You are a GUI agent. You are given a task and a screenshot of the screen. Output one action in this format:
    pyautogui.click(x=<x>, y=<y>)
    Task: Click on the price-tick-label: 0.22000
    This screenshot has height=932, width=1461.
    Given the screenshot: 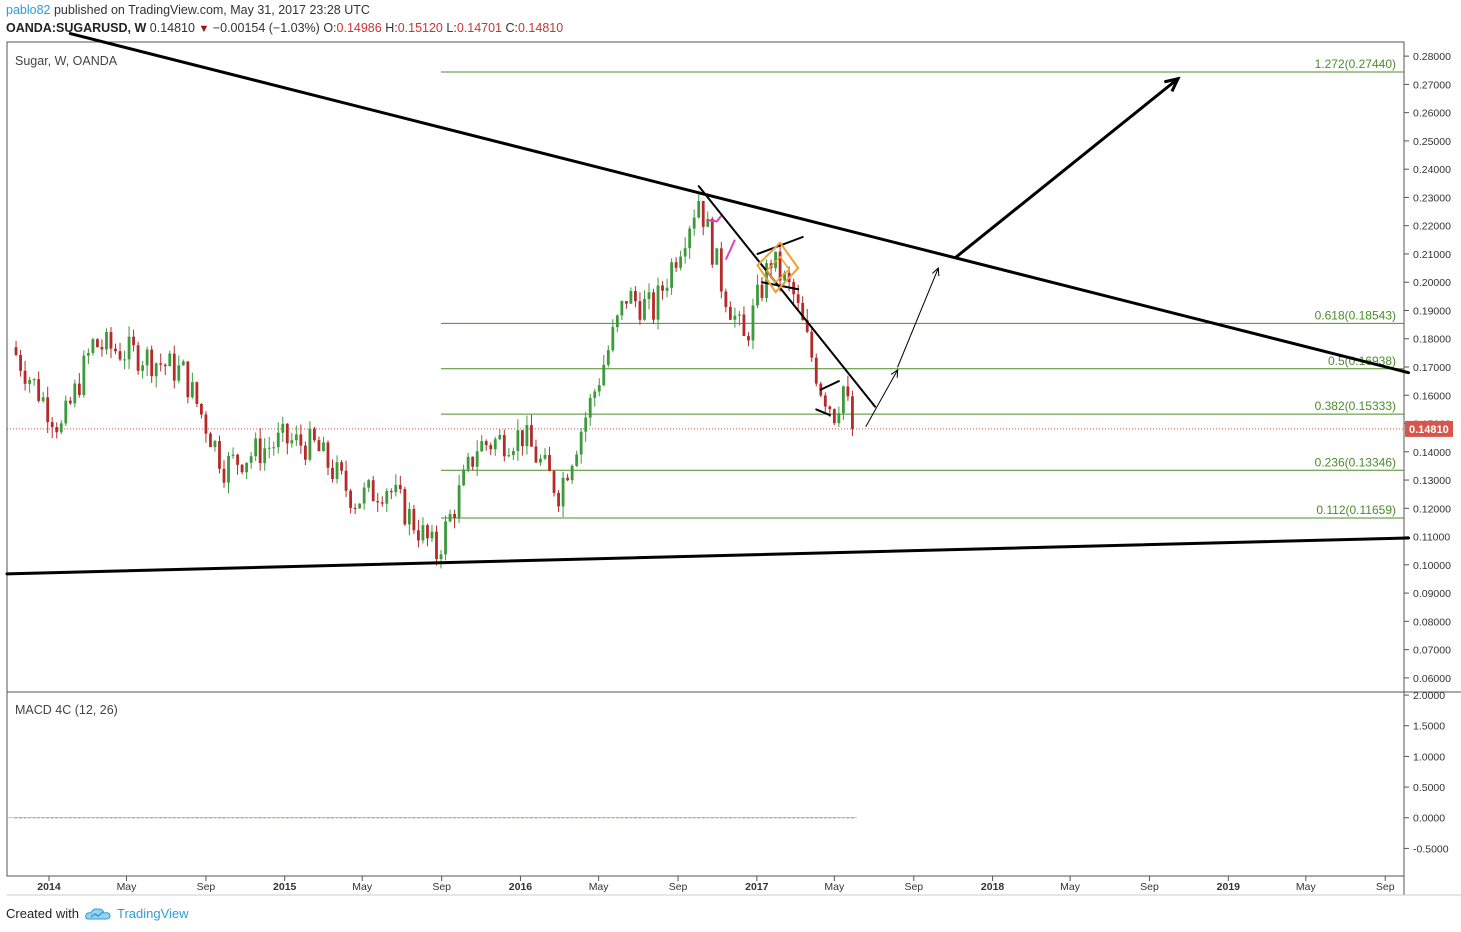 What is the action you would take?
    pyautogui.click(x=1432, y=227)
    